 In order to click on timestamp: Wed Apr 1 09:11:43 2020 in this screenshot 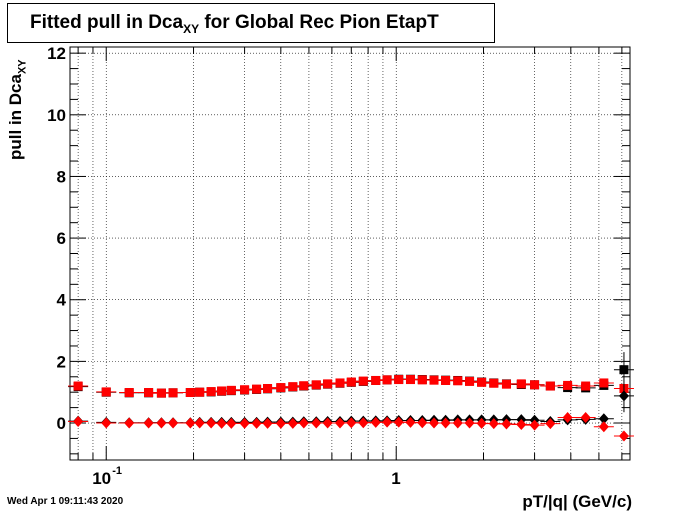, I will do `click(65, 501)`.